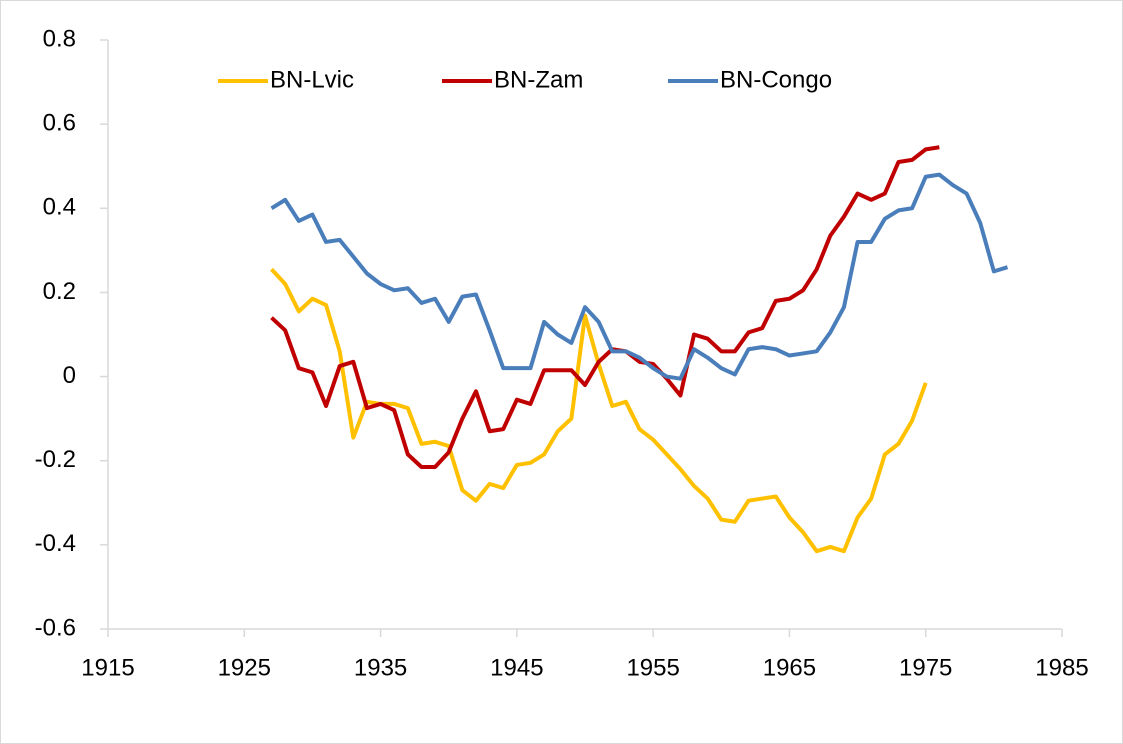  What do you see at coordinates (55, 543) in the screenshot?
I see `y-tick-label: -0.4` at bounding box center [55, 543].